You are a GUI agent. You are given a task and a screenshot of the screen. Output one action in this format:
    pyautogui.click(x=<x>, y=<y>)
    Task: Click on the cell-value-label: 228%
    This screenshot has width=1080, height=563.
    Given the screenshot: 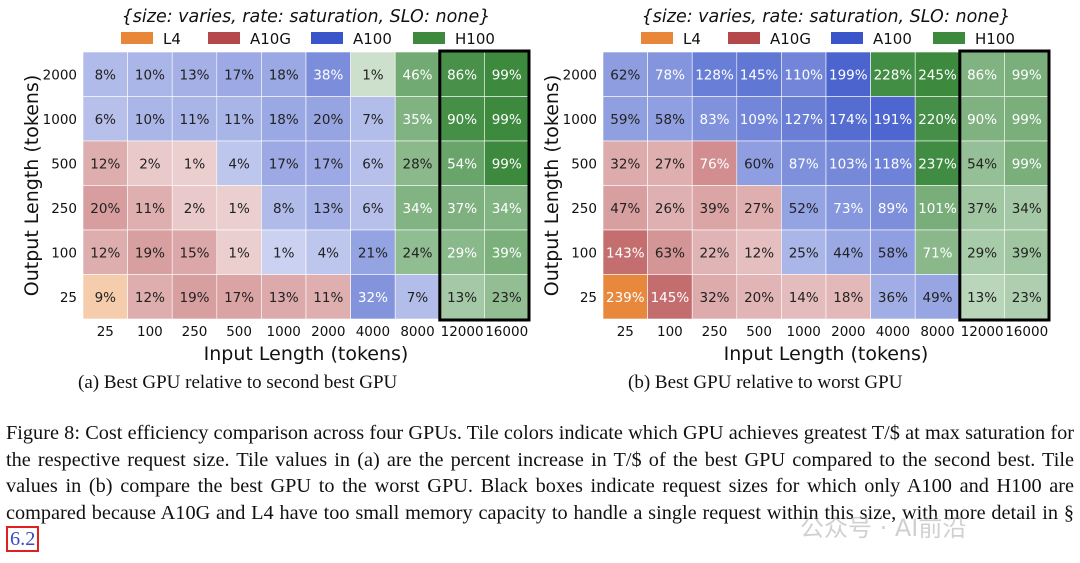 What is the action you would take?
    pyautogui.click(x=893, y=75)
    